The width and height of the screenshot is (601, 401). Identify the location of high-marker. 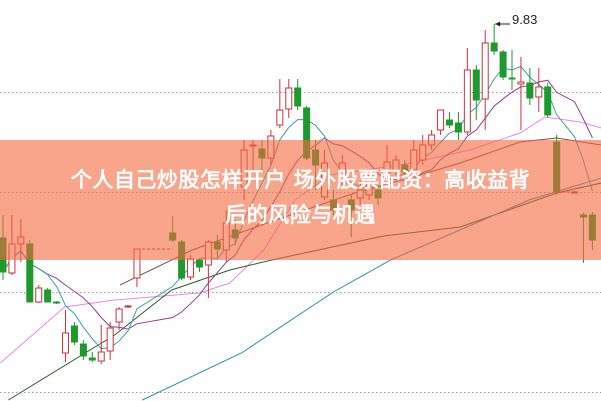
(502, 24).